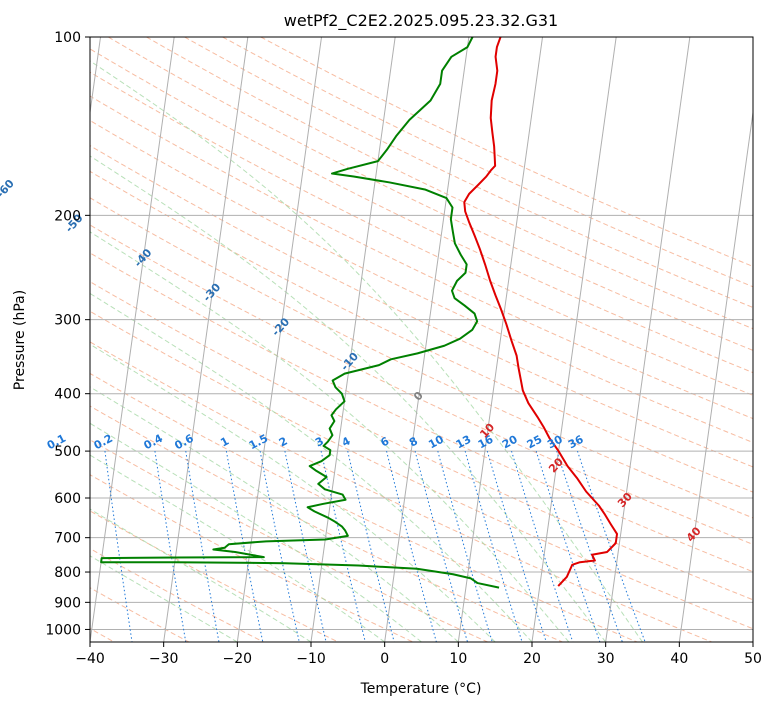 The width and height of the screenshot is (775, 708). What do you see at coordinates (464, 442) in the screenshot?
I see `mixing-ratio-label: 13` at bounding box center [464, 442].